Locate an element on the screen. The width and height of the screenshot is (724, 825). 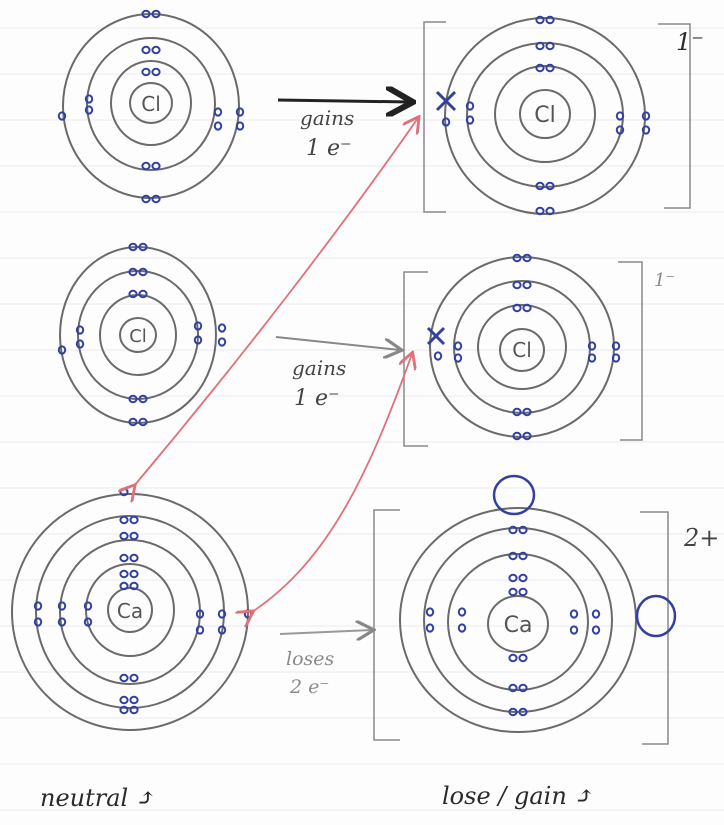
charge-label: 2+ is located at coordinates (702, 538).